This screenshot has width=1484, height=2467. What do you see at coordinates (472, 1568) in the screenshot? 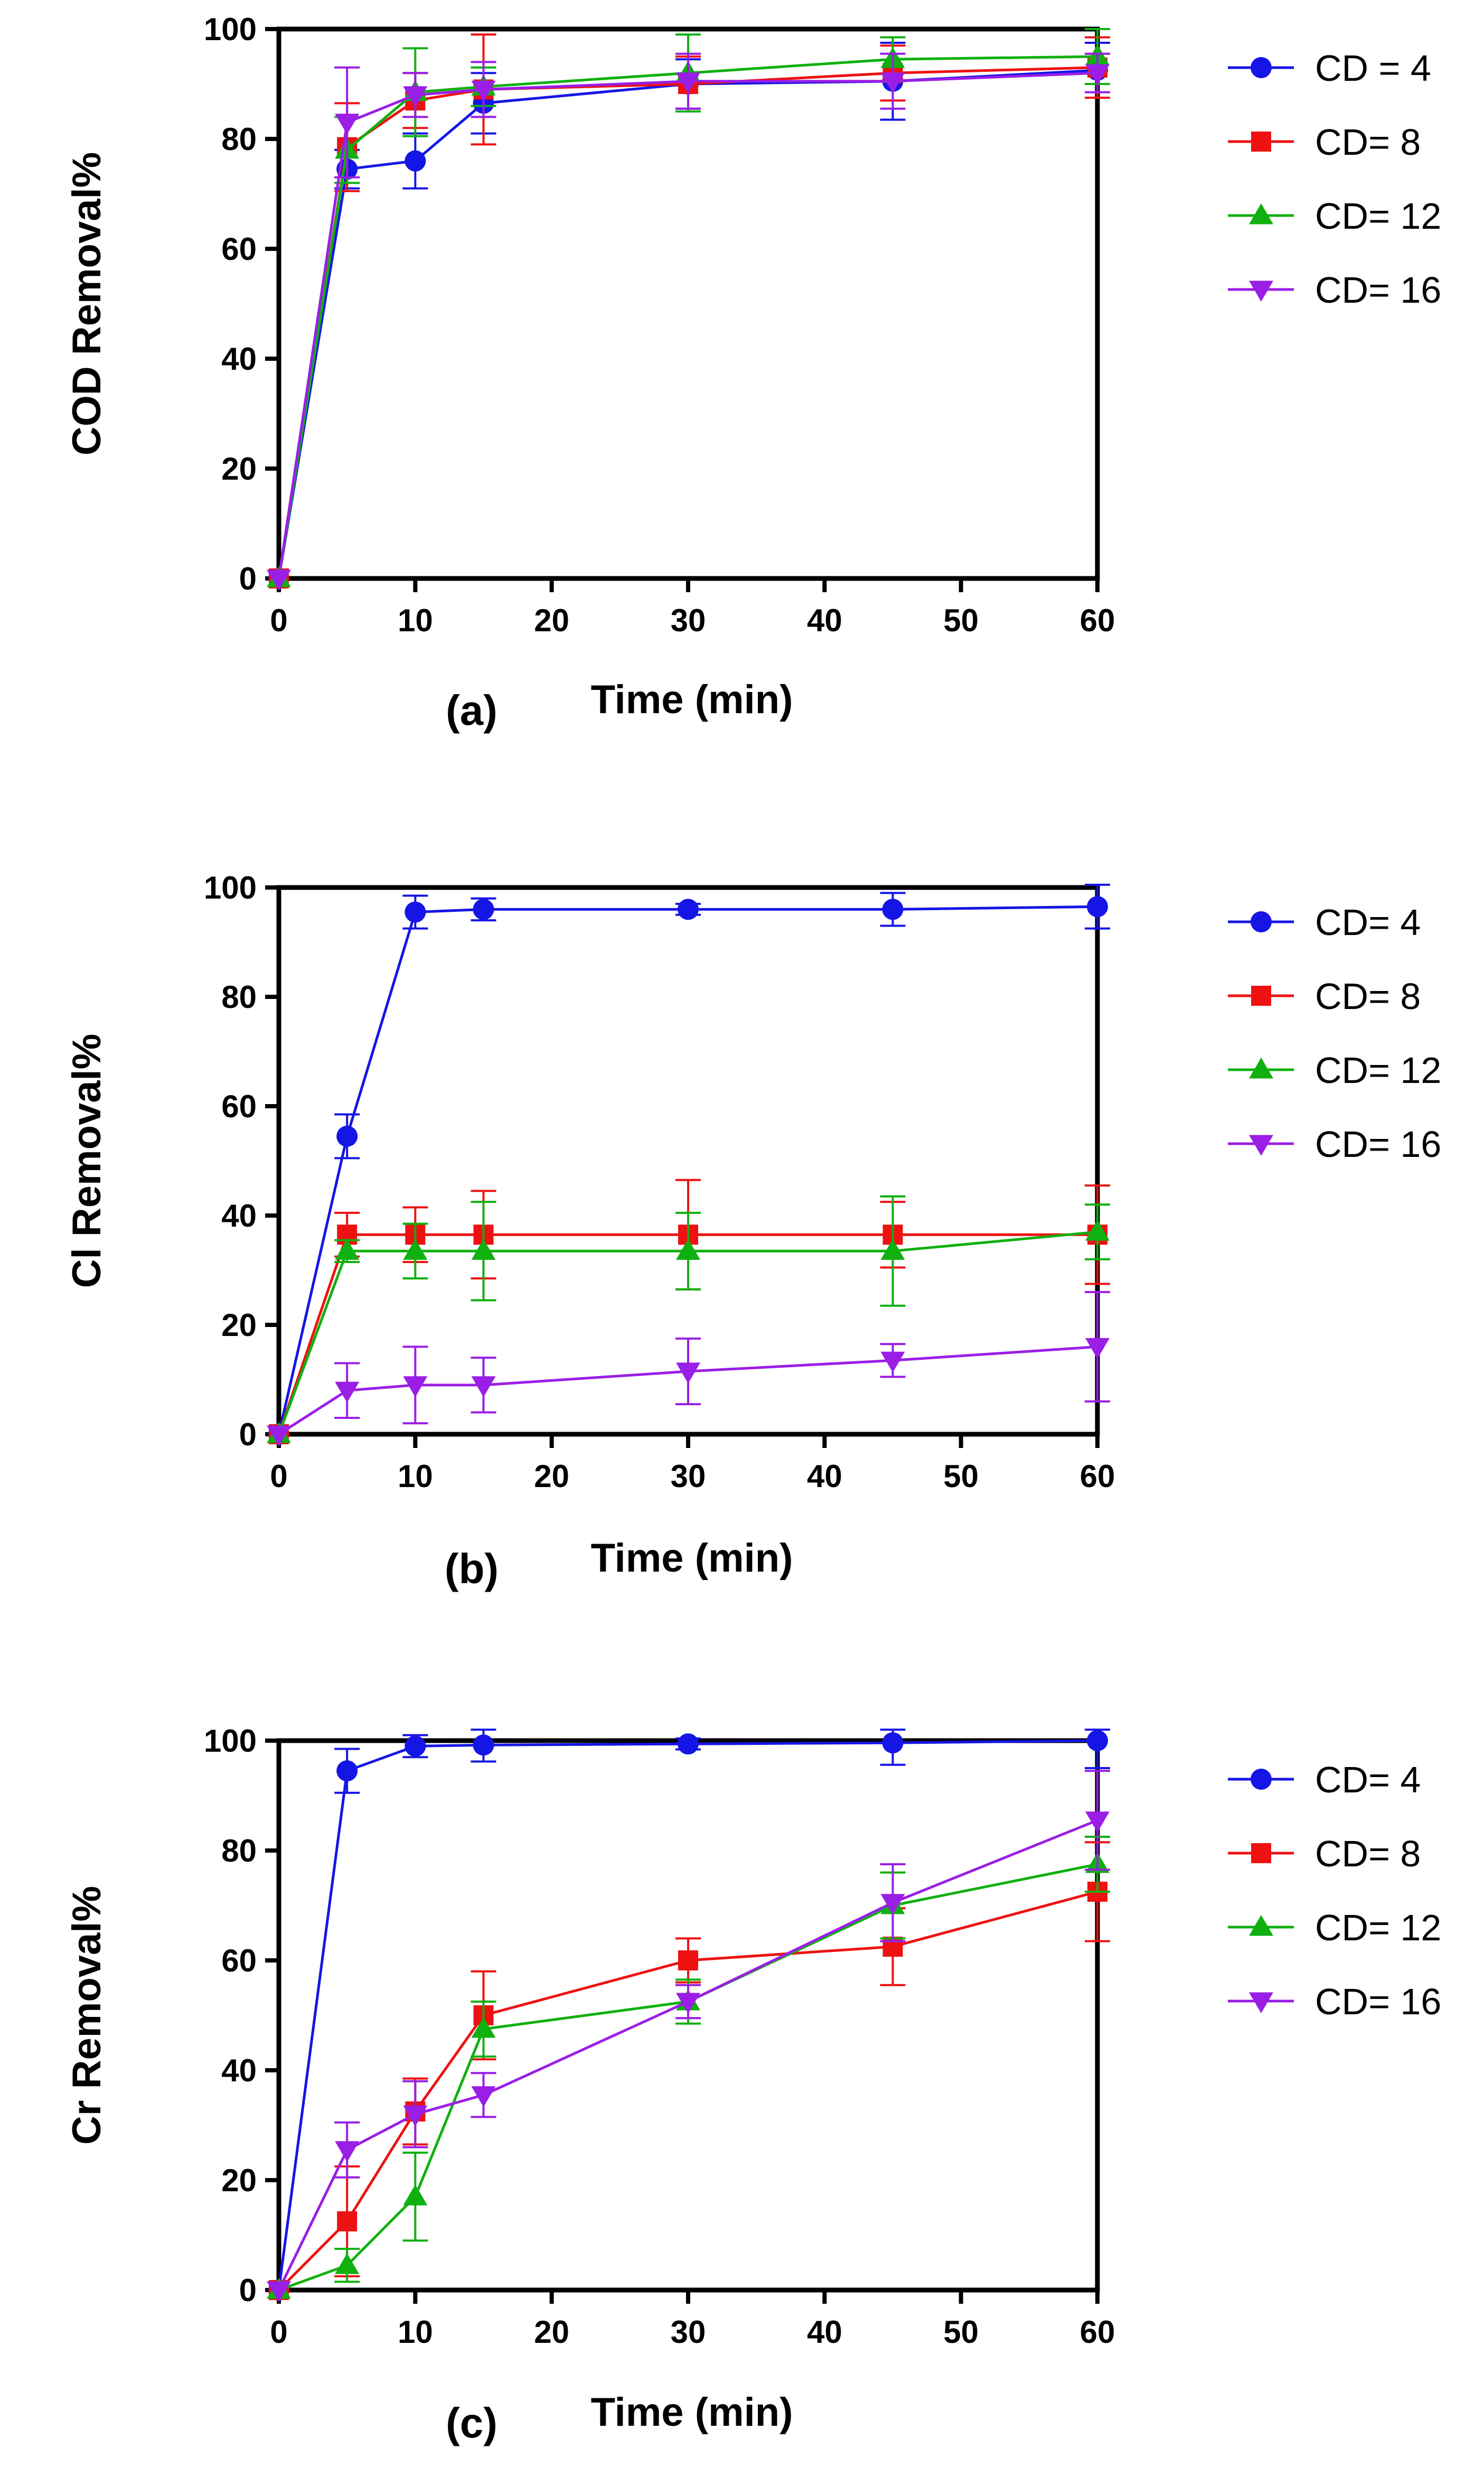
I see `panel-label: (b)` at bounding box center [472, 1568].